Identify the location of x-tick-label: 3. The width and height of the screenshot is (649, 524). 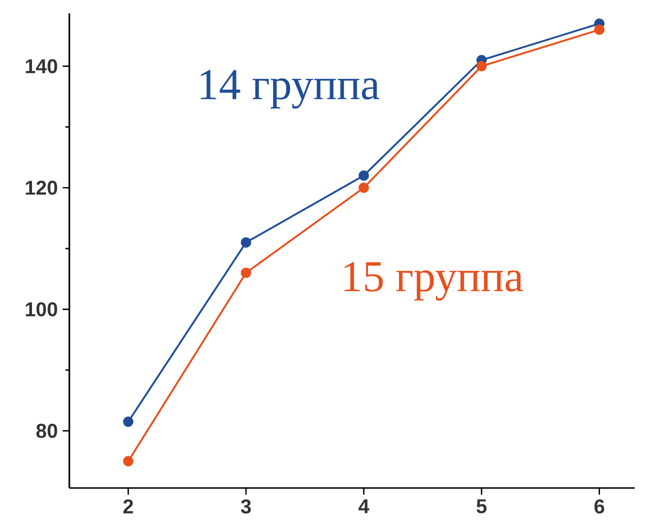
(245, 506).